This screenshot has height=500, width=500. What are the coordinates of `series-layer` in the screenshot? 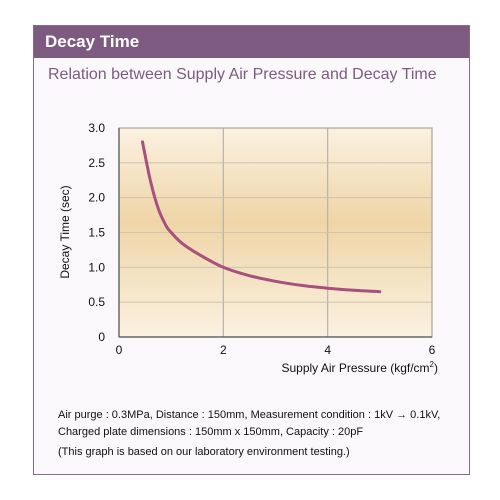 It's located at (261, 217).